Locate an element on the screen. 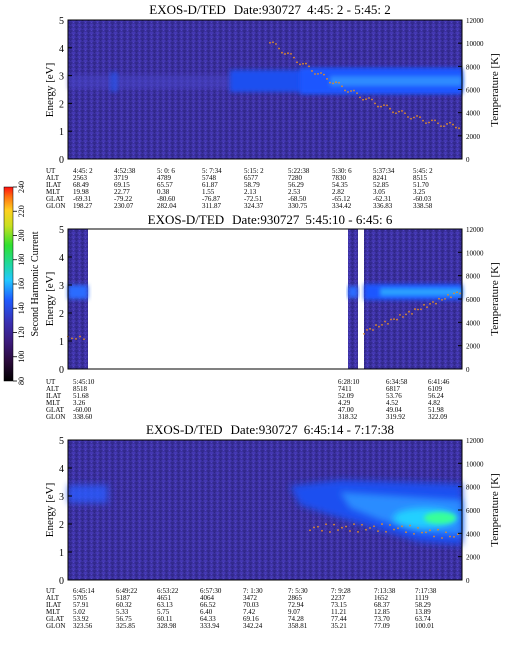 This screenshot has height=649, width=505. orbit-cell: 328.98 is located at coordinates (167, 626).